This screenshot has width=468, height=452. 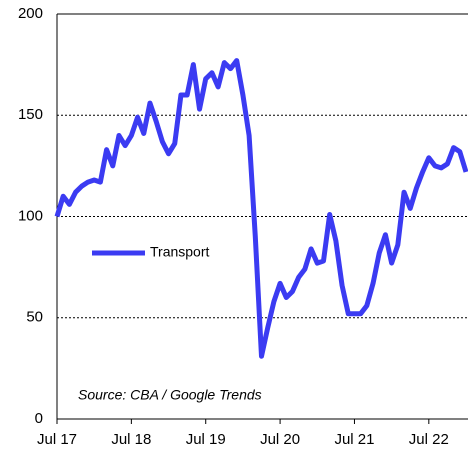 What do you see at coordinates (57, 439) in the screenshot?
I see `x-tick-label: Jul 17` at bounding box center [57, 439].